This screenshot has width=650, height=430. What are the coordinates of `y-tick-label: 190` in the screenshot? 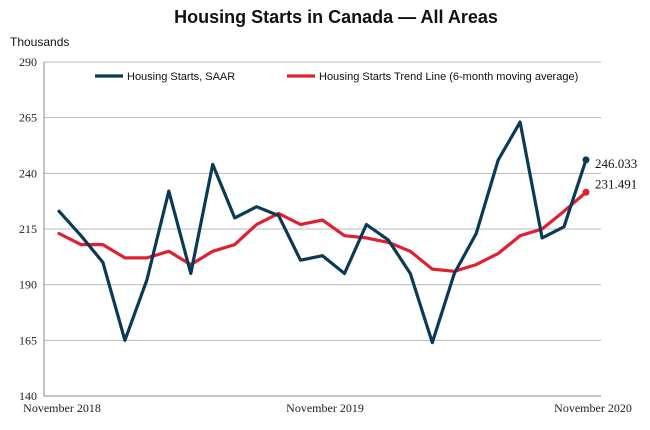 It's located at (28, 285).